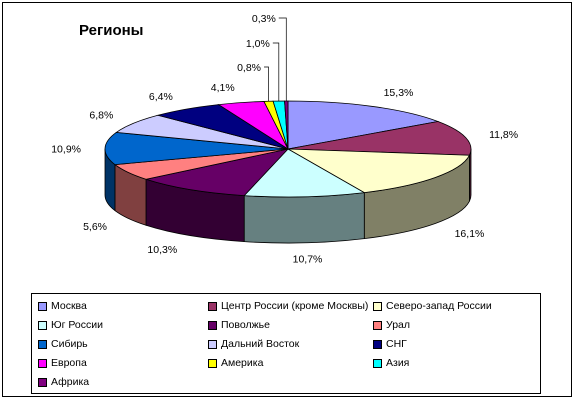 This screenshot has height=401, width=576. Describe the element at coordinates (217, 172) in the screenshot. I see `slice-поволжье` at that location.